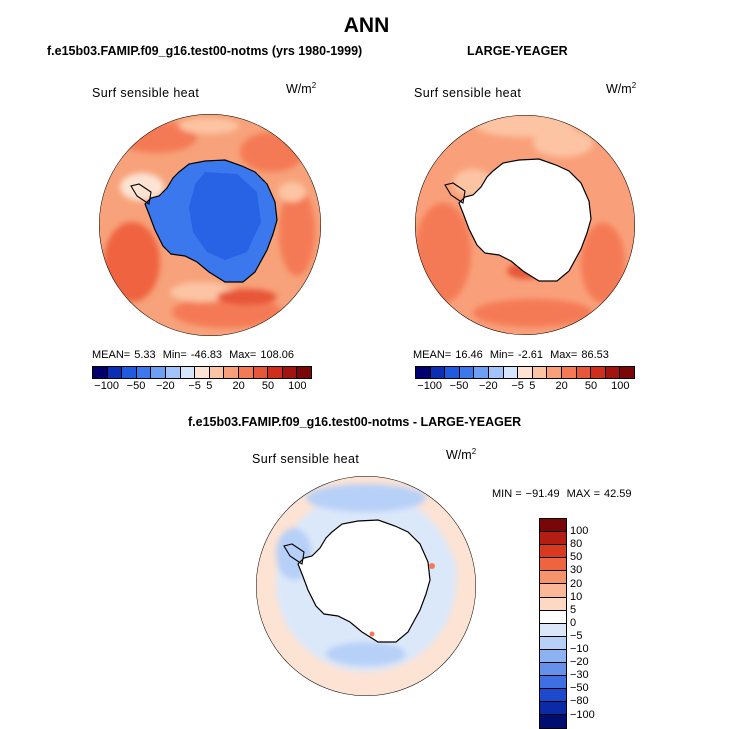 The image size is (733, 729). Describe the element at coordinates (542, 494) in the screenshot. I see `diff-min: −91.49` at that location.